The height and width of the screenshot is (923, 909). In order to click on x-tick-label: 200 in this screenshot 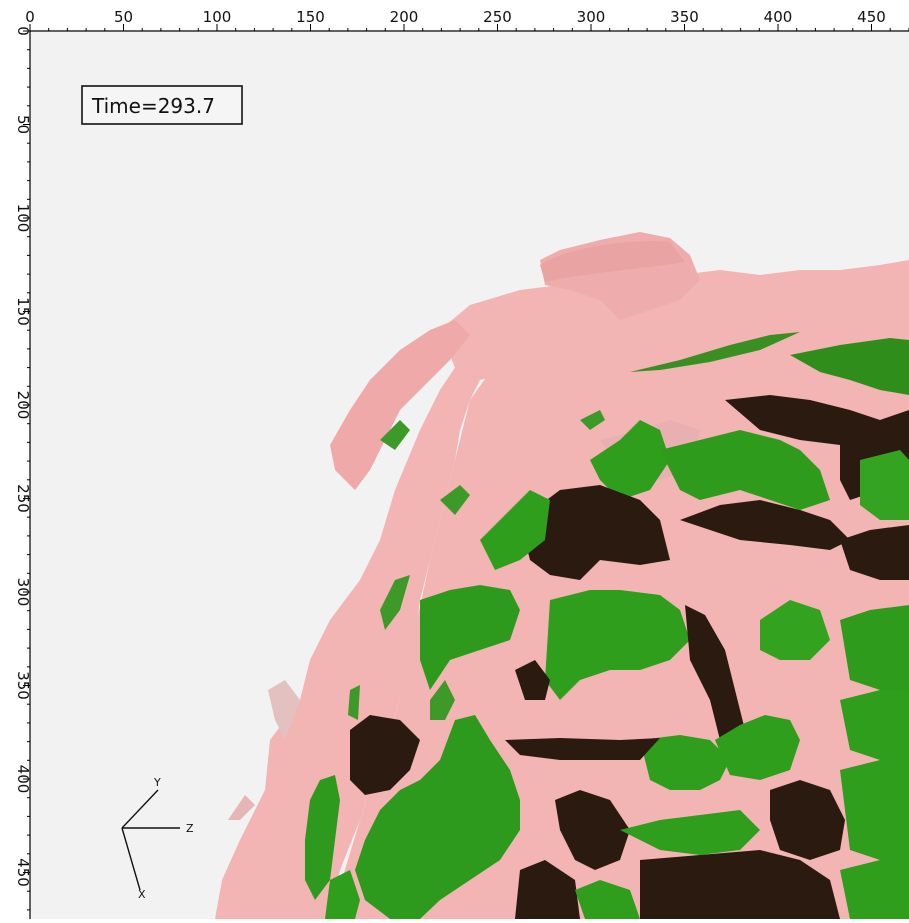, I will do `click(404, 17)`.